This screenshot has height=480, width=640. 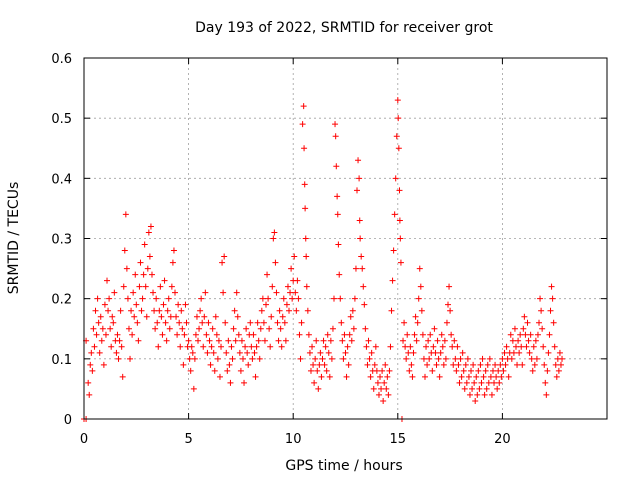 I want to click on y-tick-label: 0, so click(x=68, y=420).